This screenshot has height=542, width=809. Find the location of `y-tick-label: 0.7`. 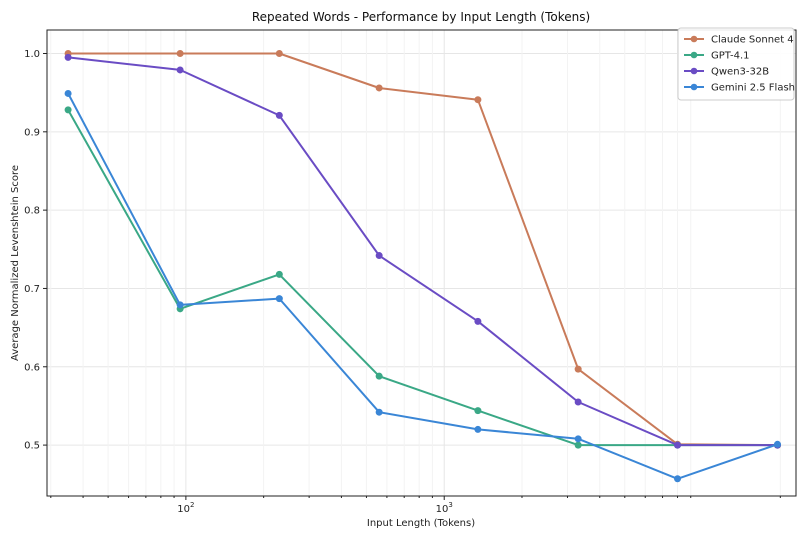

y-tick-label: 0.7 is located at coordinates (32, 289).